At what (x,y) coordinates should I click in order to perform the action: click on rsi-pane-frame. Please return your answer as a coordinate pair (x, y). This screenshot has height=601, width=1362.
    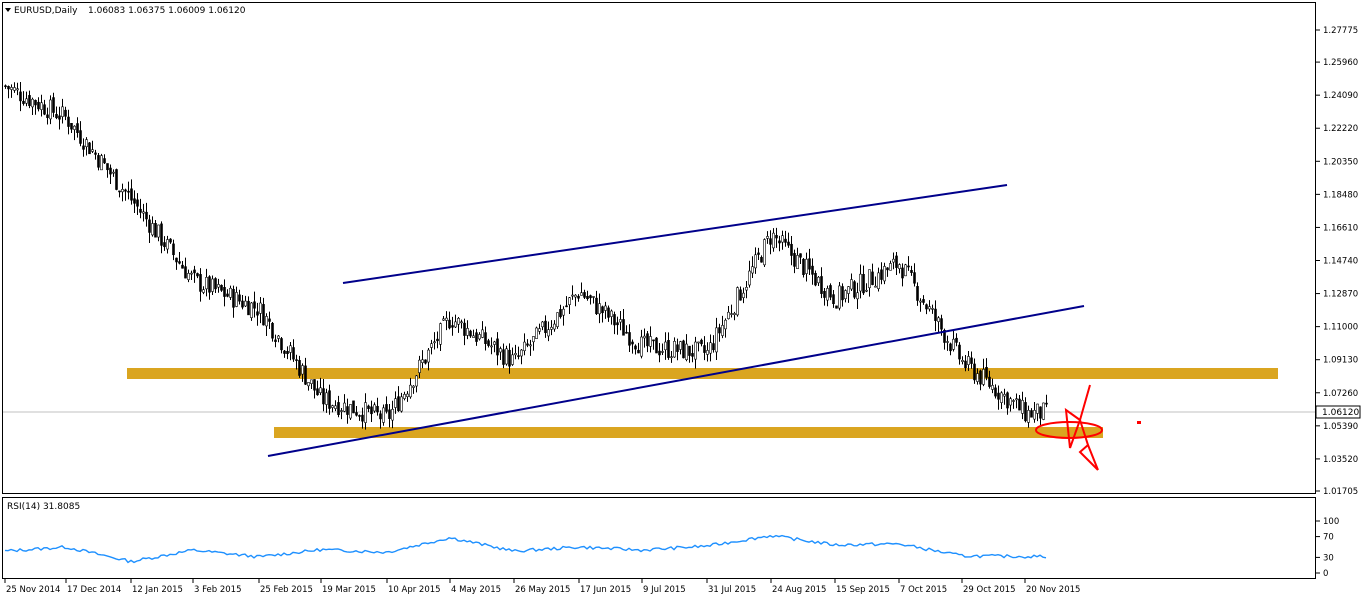
    Looking at the image, I should click on (659, 538).